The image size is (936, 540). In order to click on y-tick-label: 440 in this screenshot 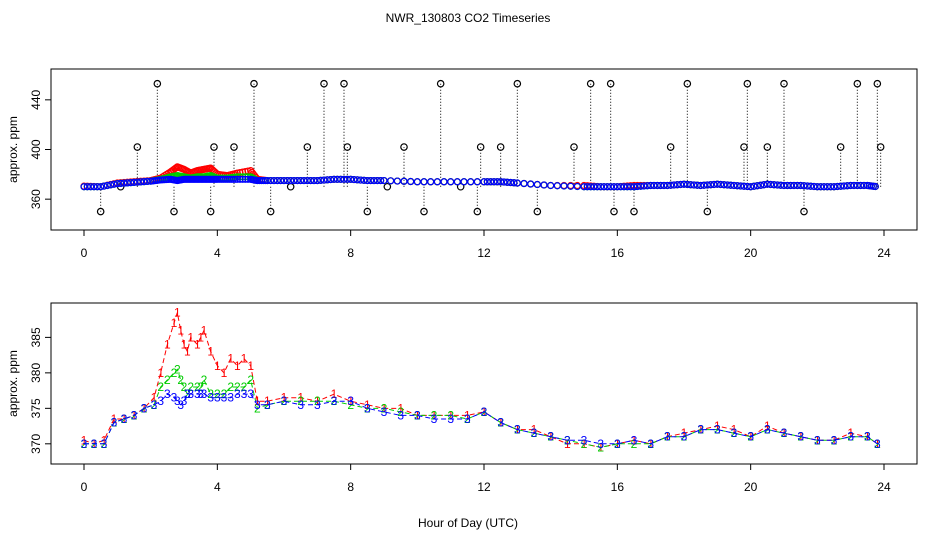, I will do `click(36, 100)`.